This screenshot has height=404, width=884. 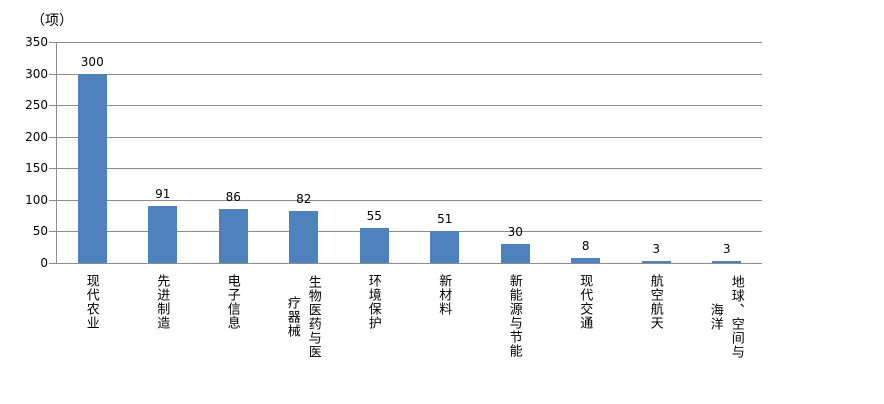 What do you see at coordinates (233, 152) in the screenshot?
I see `bar-cell: 86` at bounding box center [233, 152].